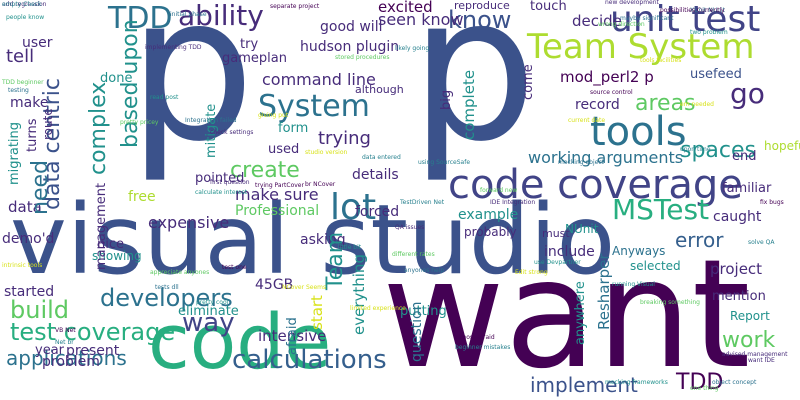  Describe the element at coordinates (64, 342) in the screenshot. I see `small-word: Net br` at that location.